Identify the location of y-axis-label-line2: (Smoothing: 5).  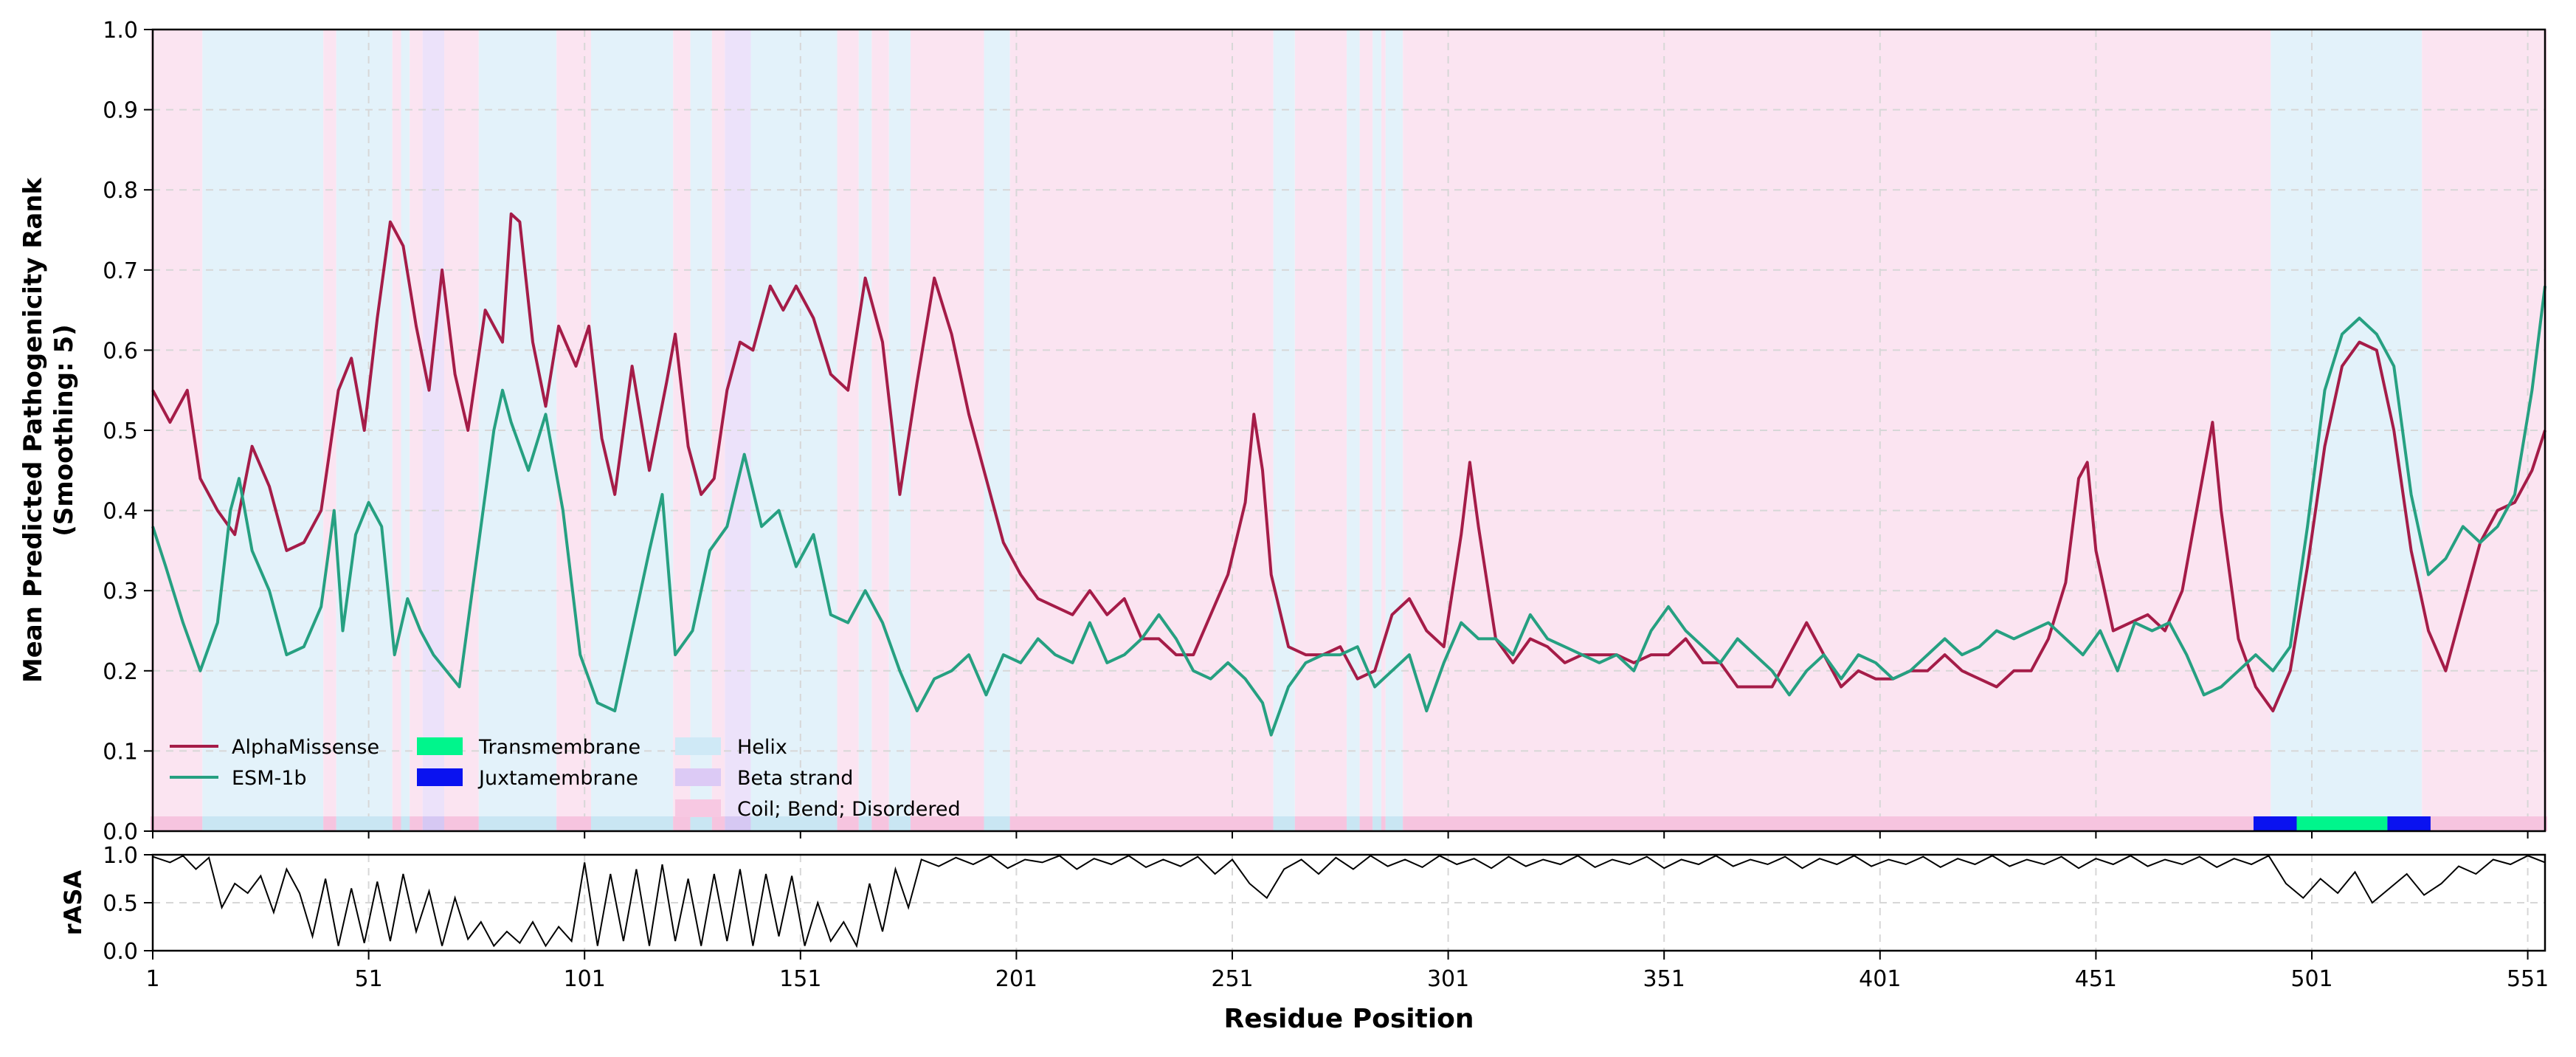
(64, 430).